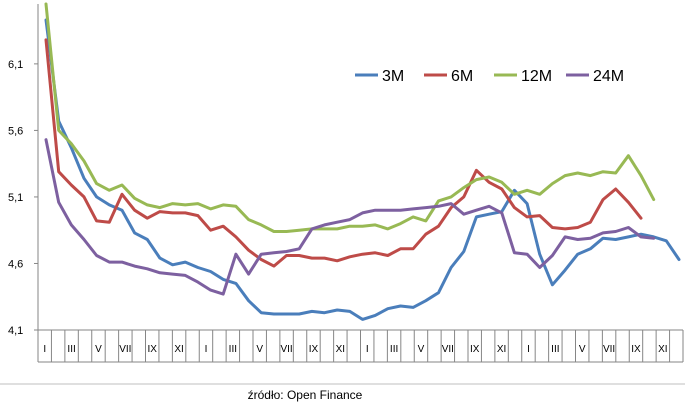 This screenshot has width=685, height=403. What do you see at coordinates (15, 131) in the screenshot?
I see `y-tick-label: 5,6` at bounding box center [15, 131].